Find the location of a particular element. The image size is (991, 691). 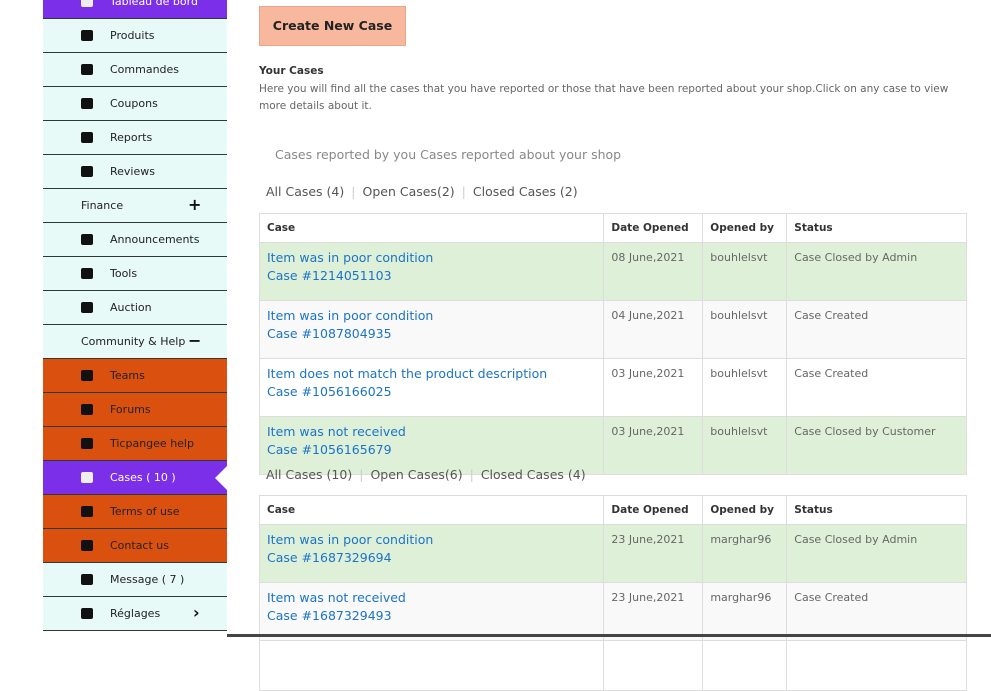

tab: Open Cases(6) is located at coordinates (416, 474).